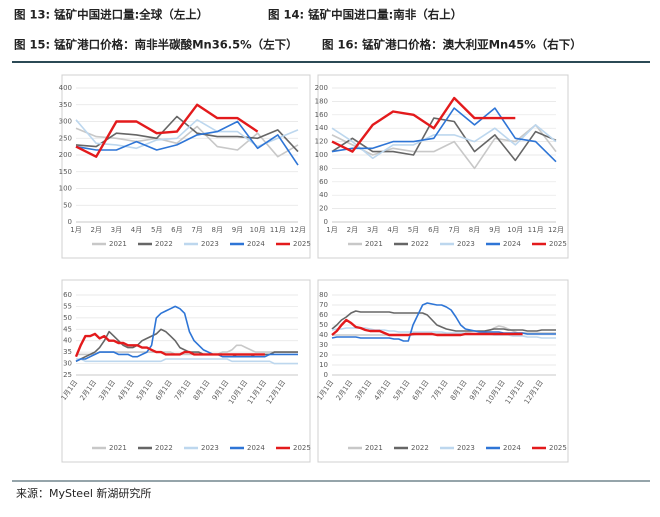  Describe the element at coordinates (67, 329) in the screenshot. I see `y-tick-label: 45` at that location.